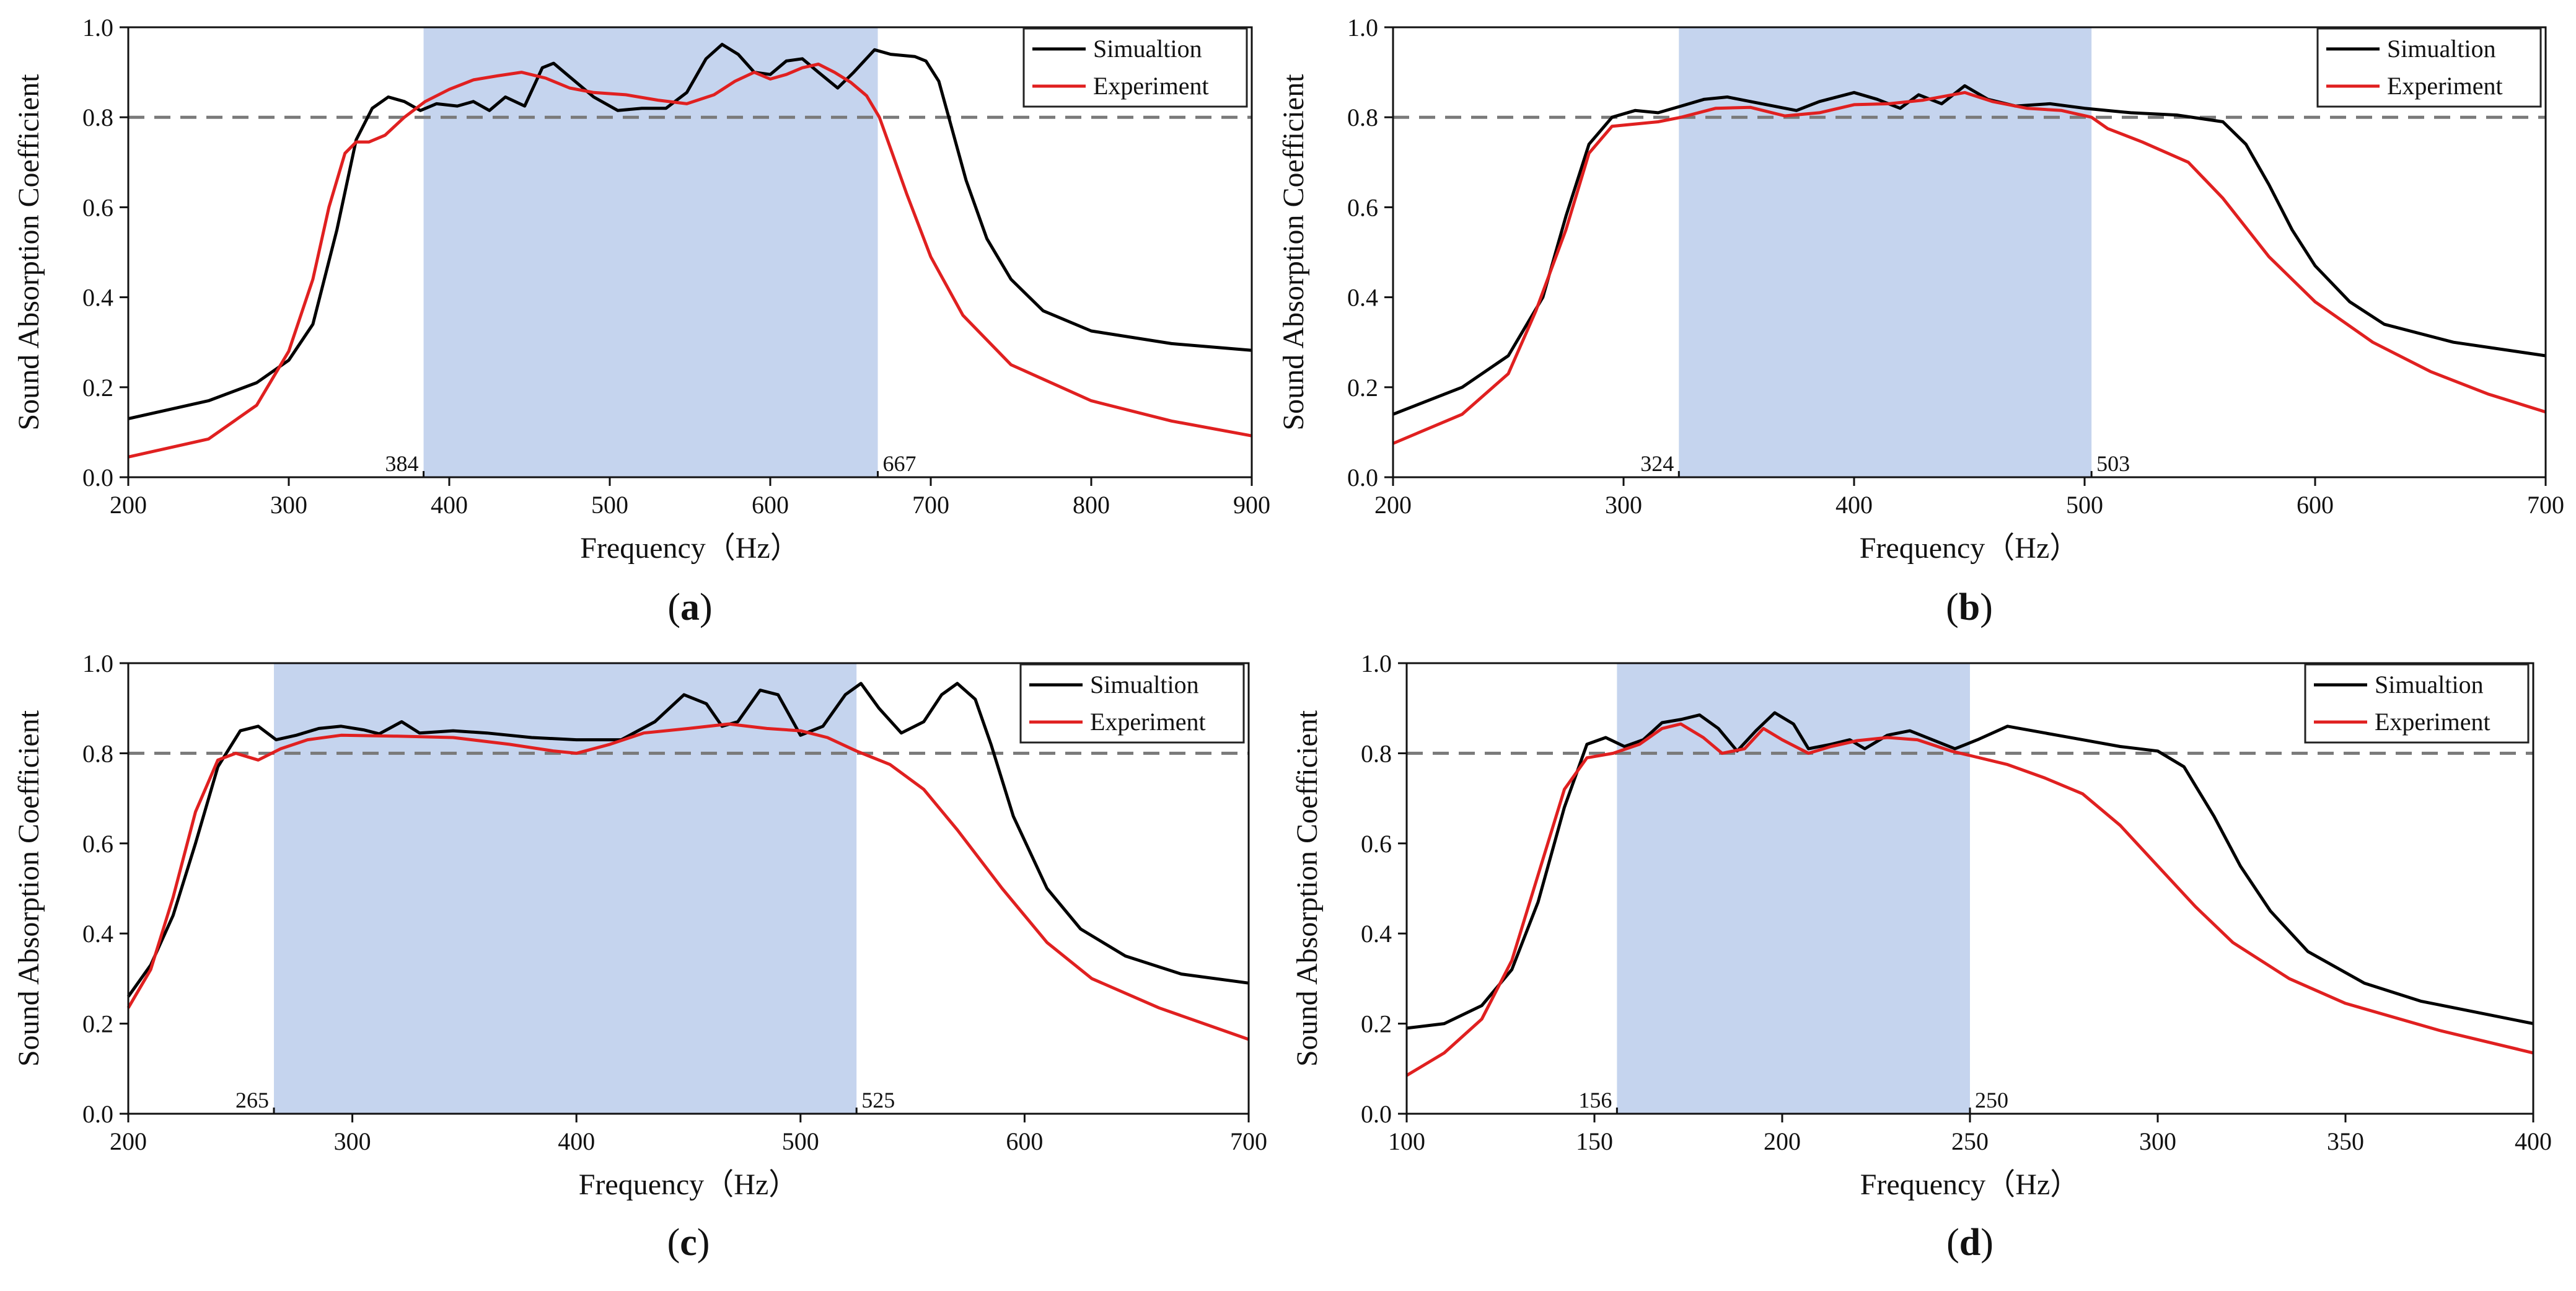 This screenshot has width=2576, height=1291. What do you see at coordinates (689, 1243) in the screenshot?
I see `panel-label: (c)` at bounding box center [689, 1243].